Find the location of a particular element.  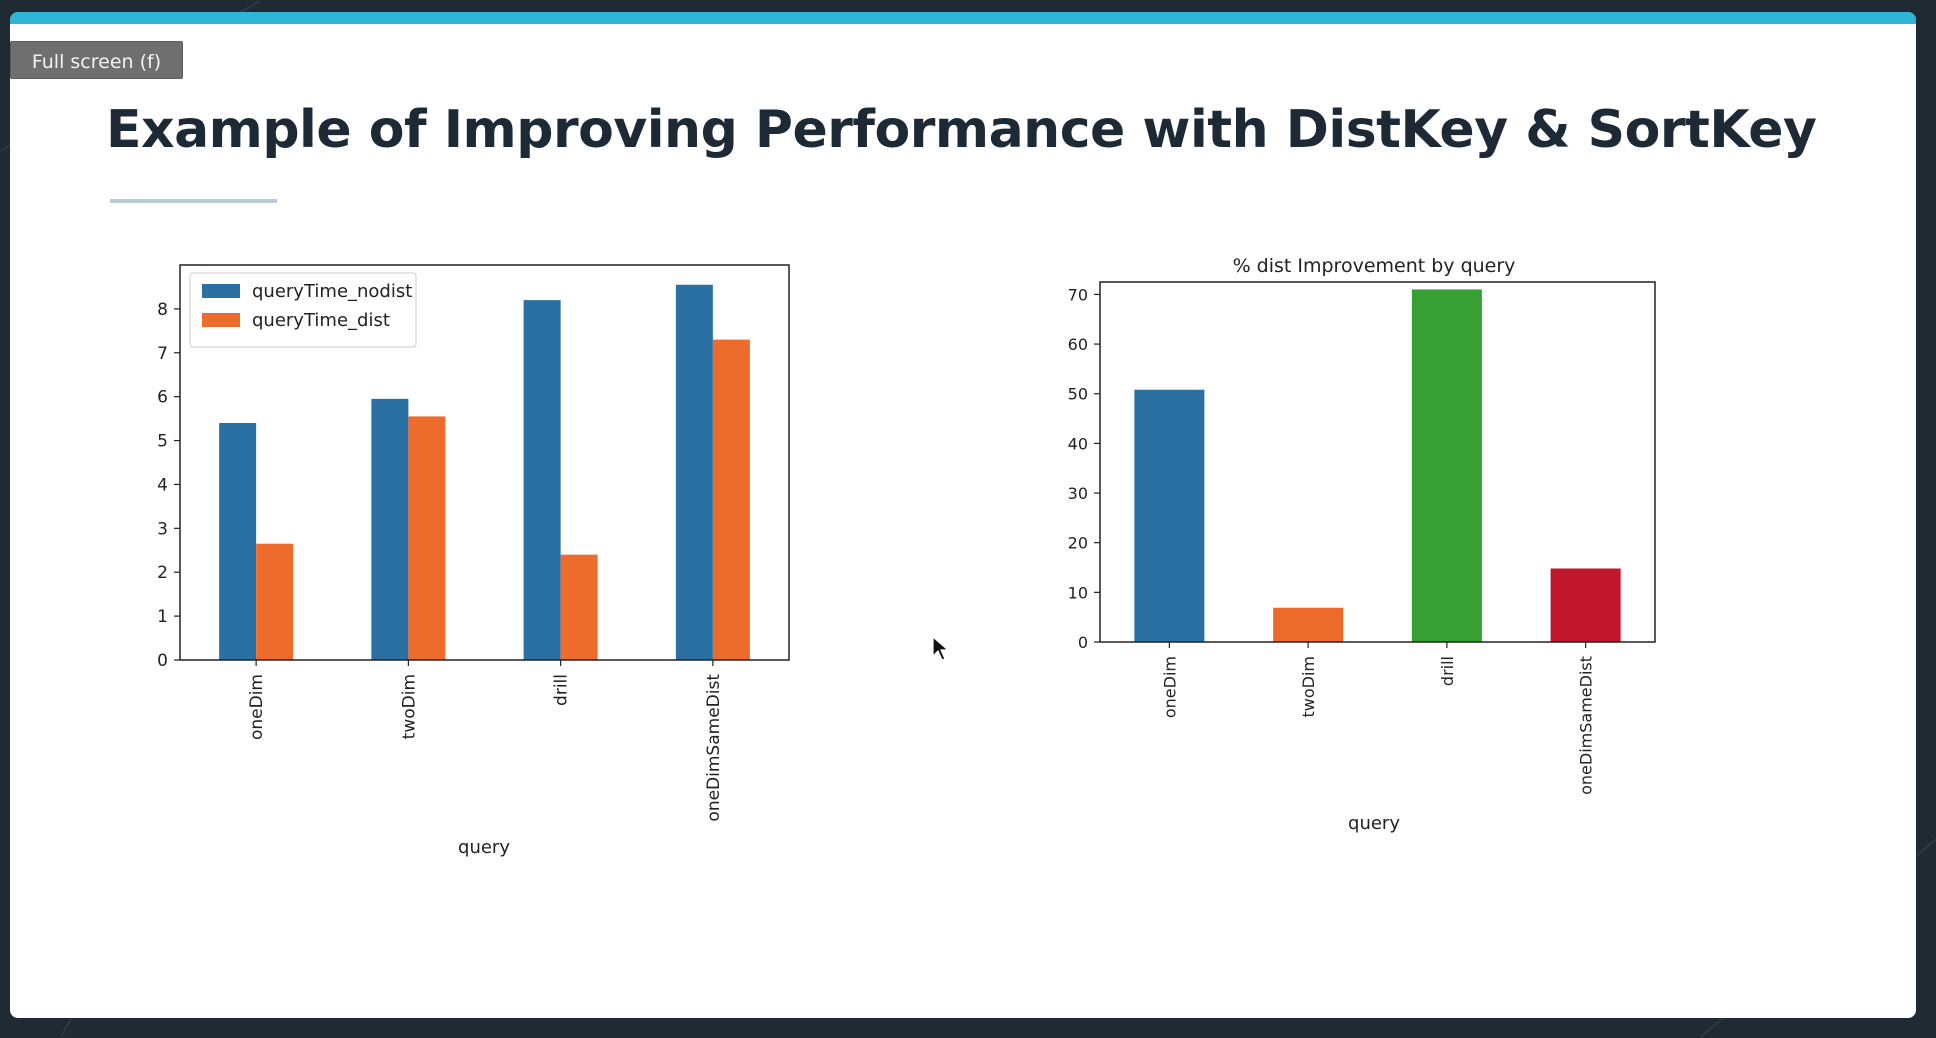

chart2-y-tick-label: 30 is located at coordinates (1078, 493).